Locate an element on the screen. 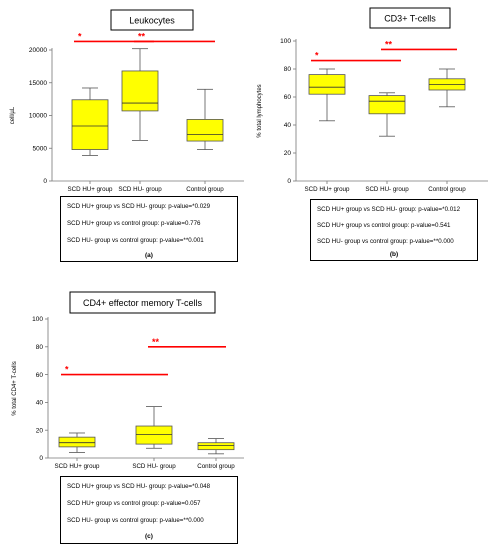 The height and width of the screenshot is (555, 501). y-tick-label: 20000 is located at coordinates (38, 50).